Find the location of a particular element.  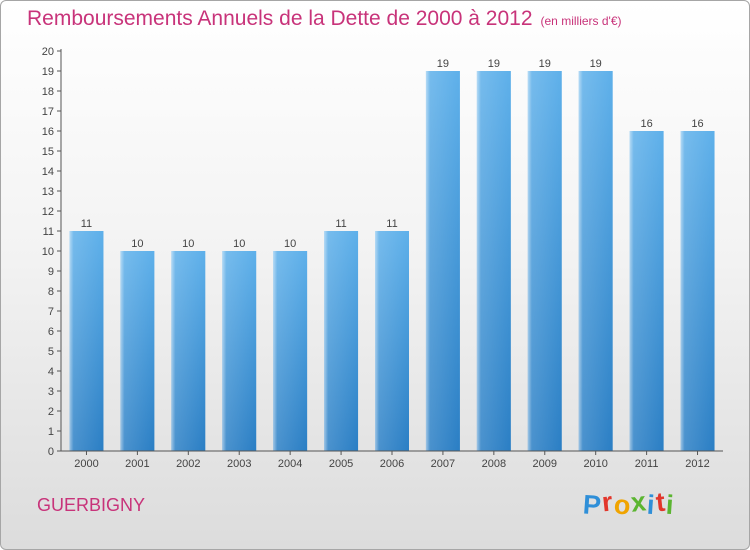

x-tick-label: 2005 is located at coordinates (341, 464).